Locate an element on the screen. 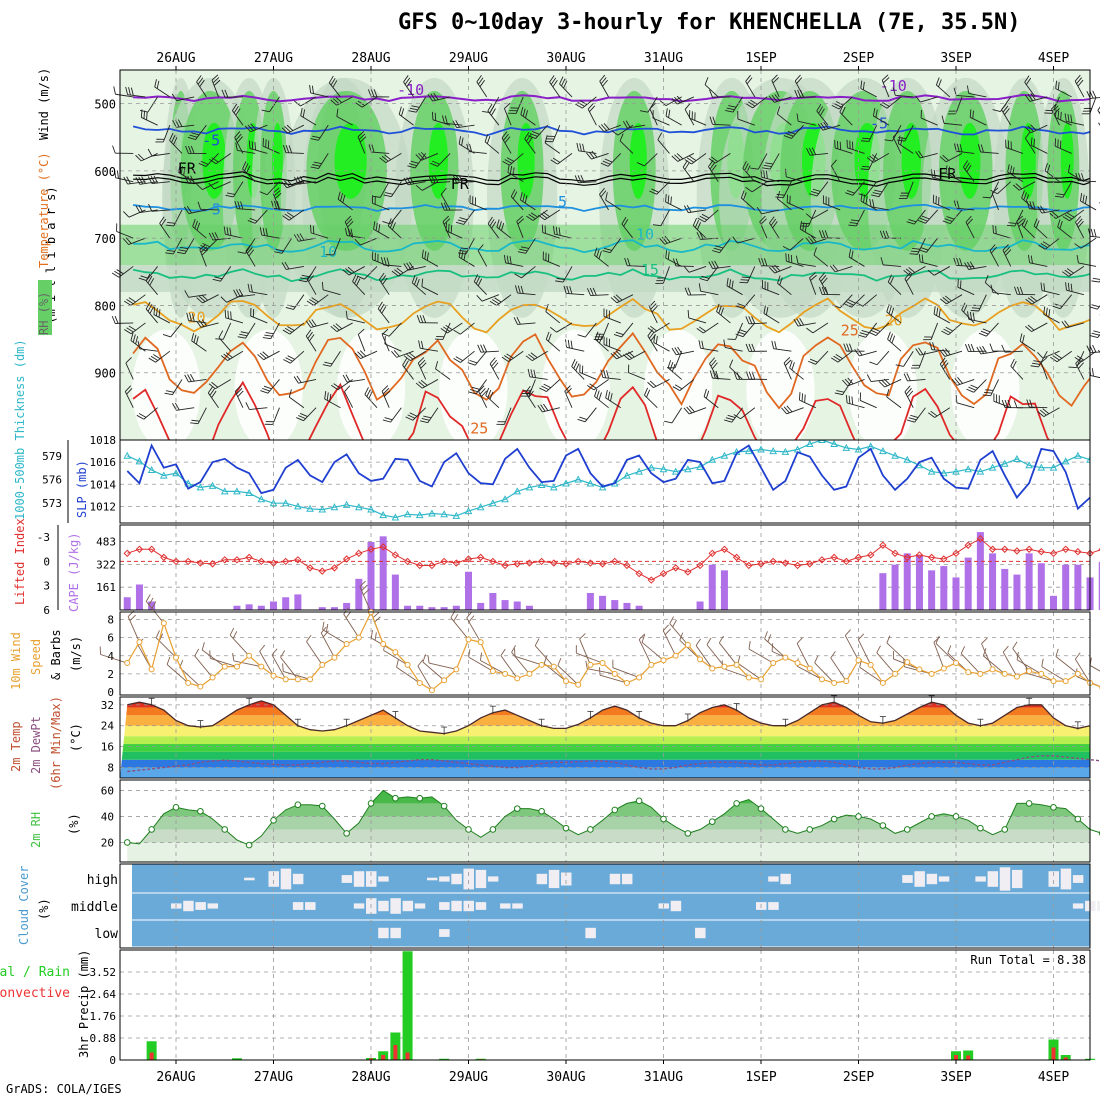 The height and width of the screenshot is (1100, 1100). temperature-color-band is located at coordinates (605, 711).